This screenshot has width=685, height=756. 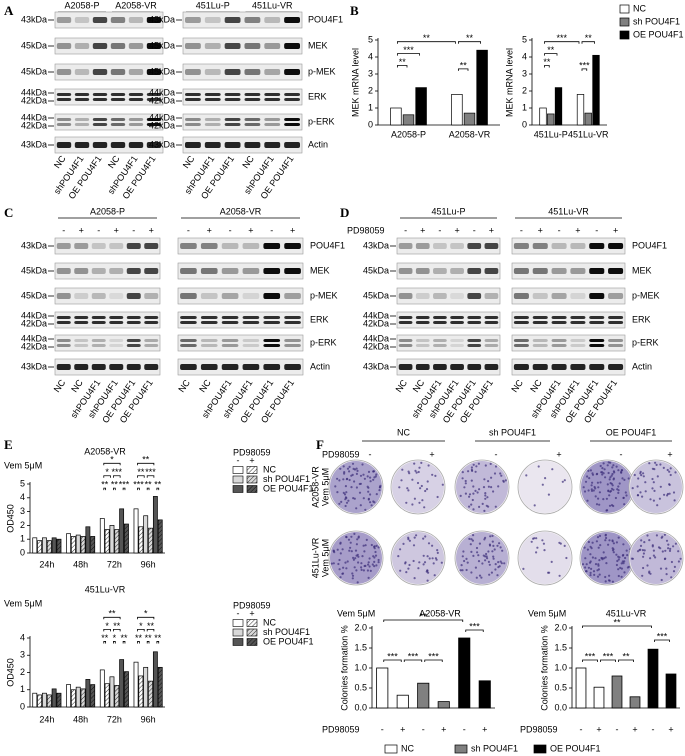 I want to click on sig-star: ***, so click(x=662, y=636).